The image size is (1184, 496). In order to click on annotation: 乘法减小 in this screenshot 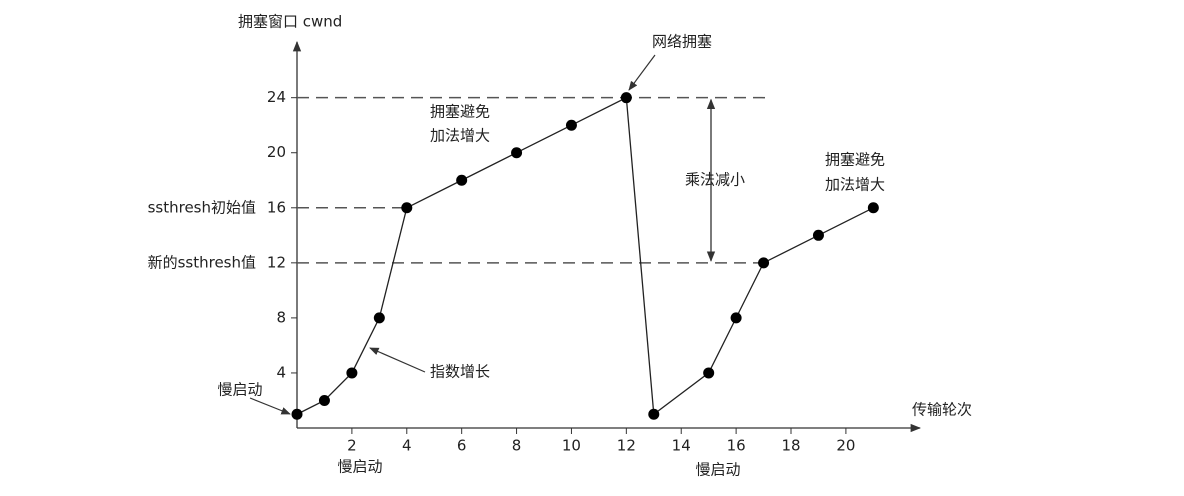, I will do `click(715, 180)`.